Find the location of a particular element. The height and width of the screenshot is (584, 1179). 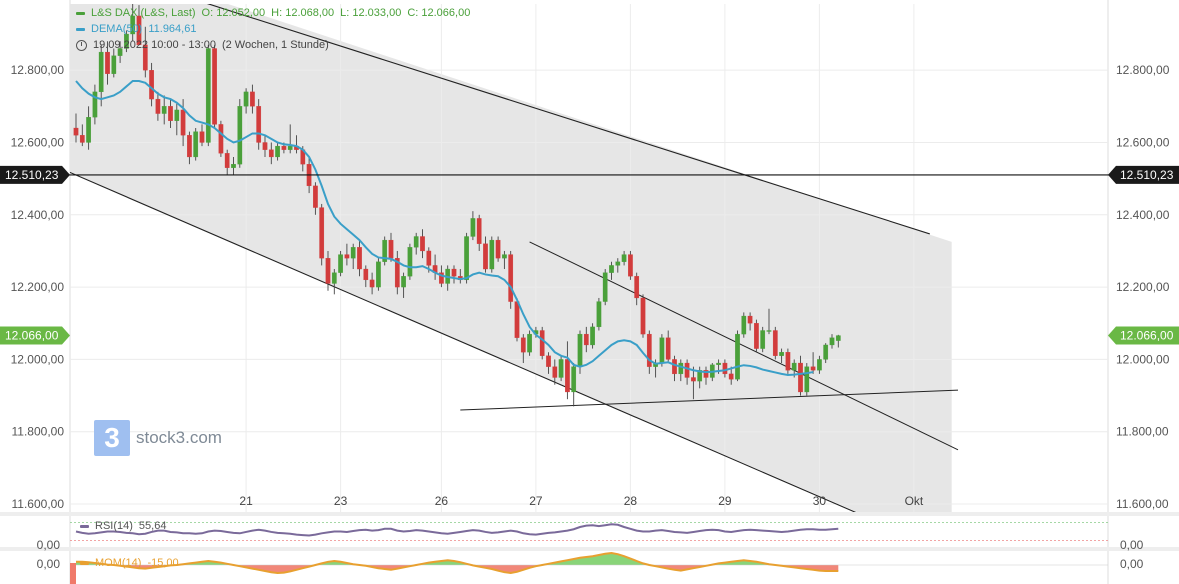

last-price-tag-right-text: 12.066,00 is located at coordinates (1147, 336).